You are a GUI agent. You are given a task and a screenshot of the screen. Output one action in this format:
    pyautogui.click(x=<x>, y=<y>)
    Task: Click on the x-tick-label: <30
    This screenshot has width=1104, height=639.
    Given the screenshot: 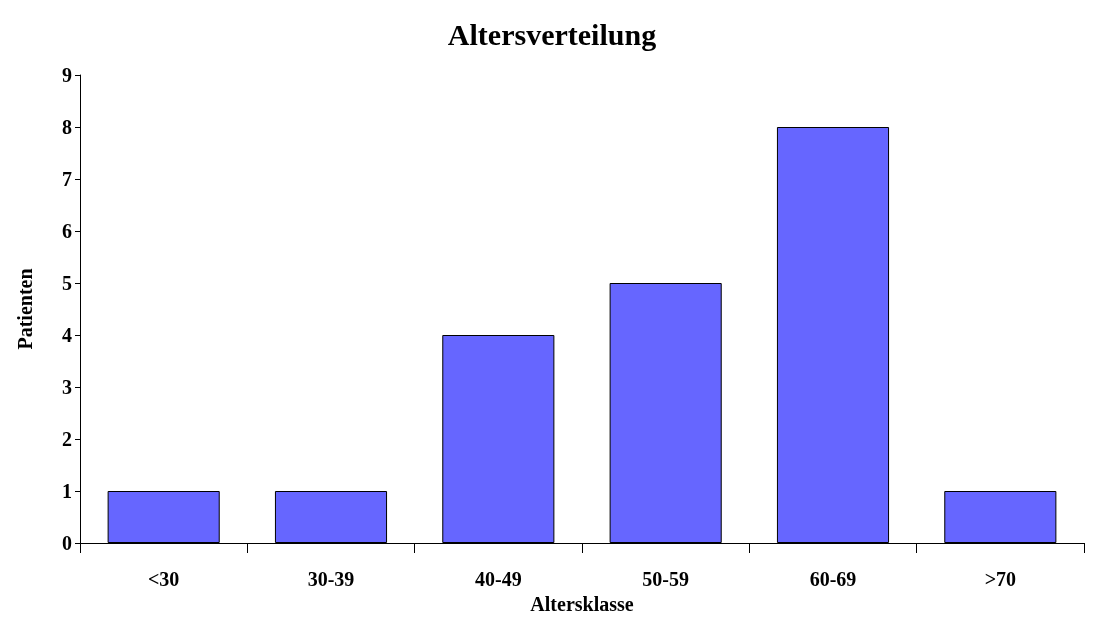 What is the action you would take?
    pyautogui.click(x=163, y=579)
    